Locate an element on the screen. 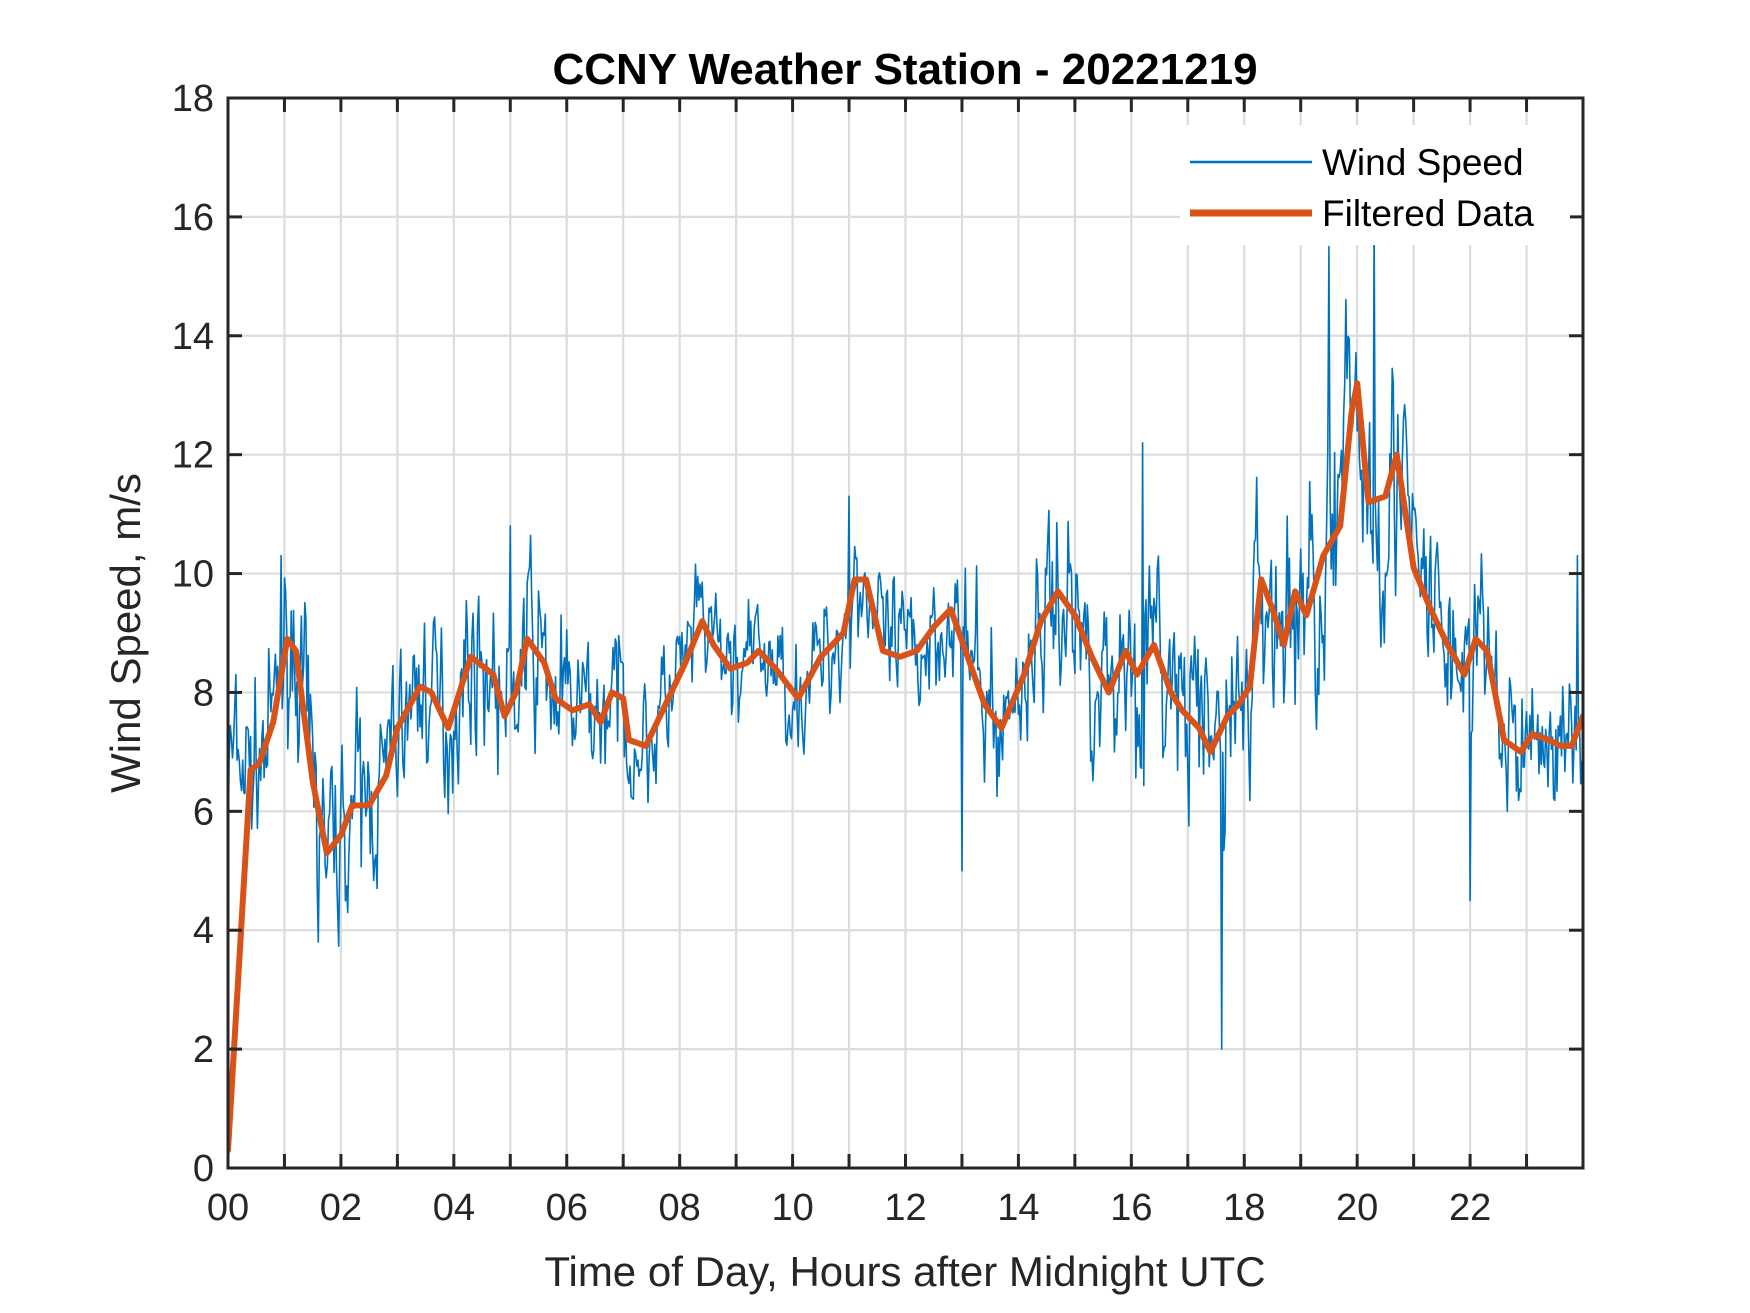  y-tick-labels: 0 2 4 6 8 10 12 14 16 18 is located at coordinates (193, 634).